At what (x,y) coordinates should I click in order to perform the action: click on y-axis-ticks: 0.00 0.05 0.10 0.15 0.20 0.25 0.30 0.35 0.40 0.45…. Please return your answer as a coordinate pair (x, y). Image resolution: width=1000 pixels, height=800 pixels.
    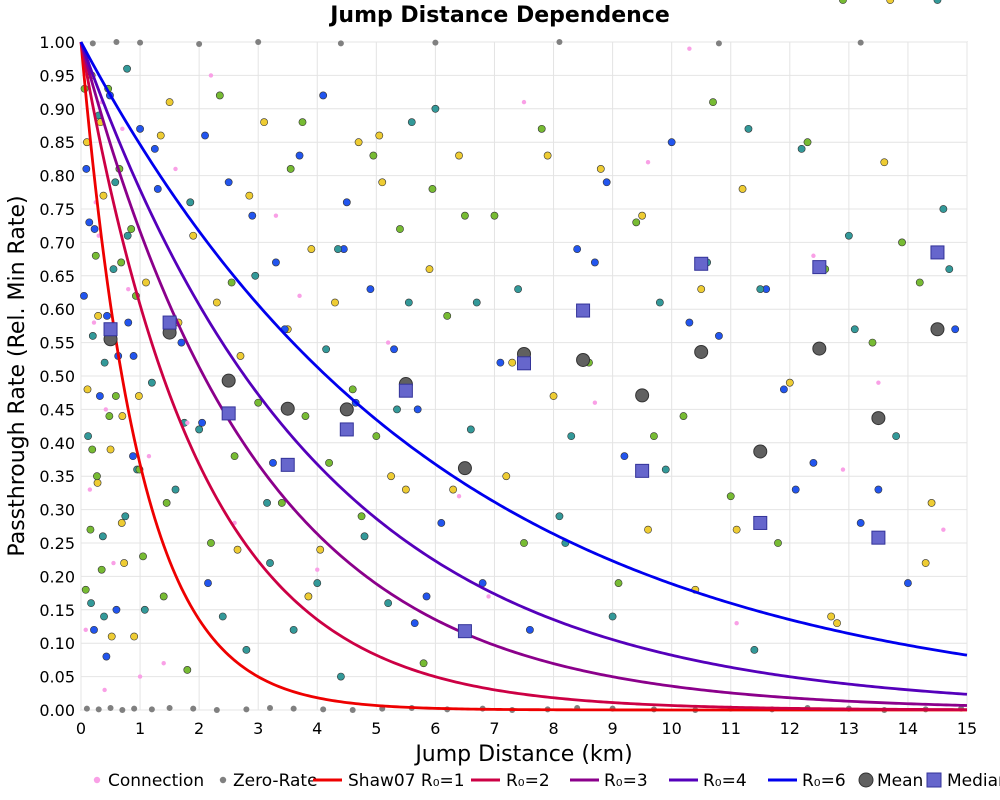
    Looking at the image, I should click on (57, 376).